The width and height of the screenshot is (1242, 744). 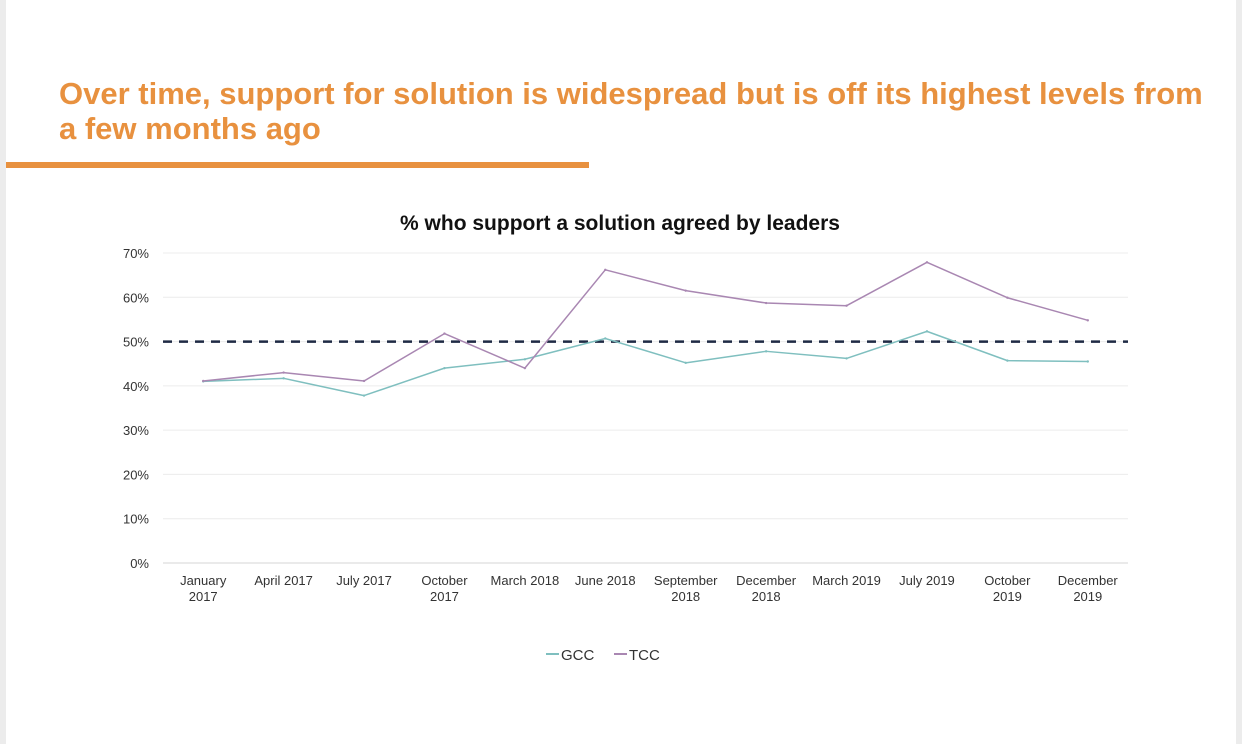 What do you see at coordinates (578, 655) in the screenshot?
I see `legend-label-gcc: GCC` at bounding box center [578, 655].